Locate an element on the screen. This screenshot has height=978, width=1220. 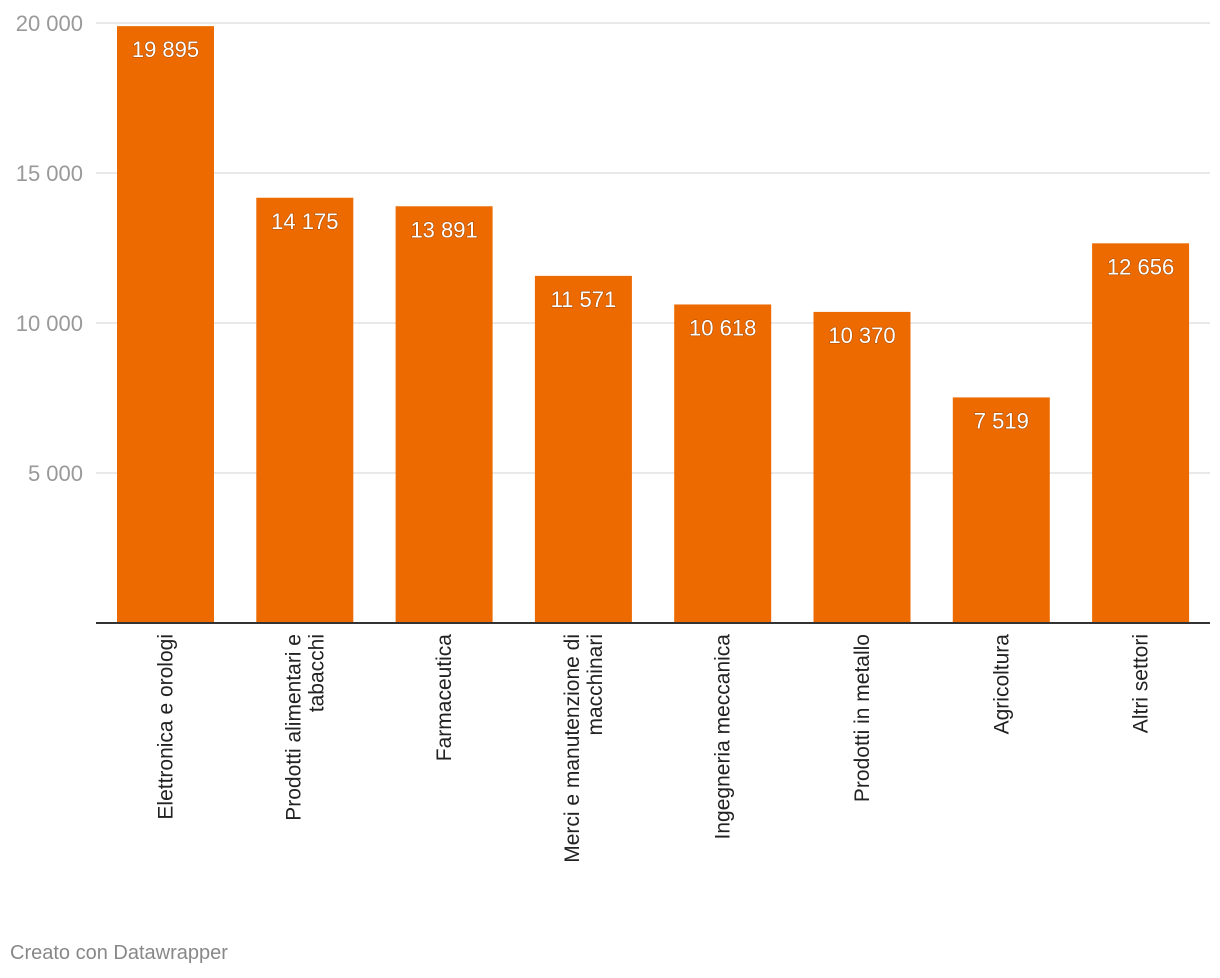
category-label: Farmaceutica is located at coordinates (444, 698).